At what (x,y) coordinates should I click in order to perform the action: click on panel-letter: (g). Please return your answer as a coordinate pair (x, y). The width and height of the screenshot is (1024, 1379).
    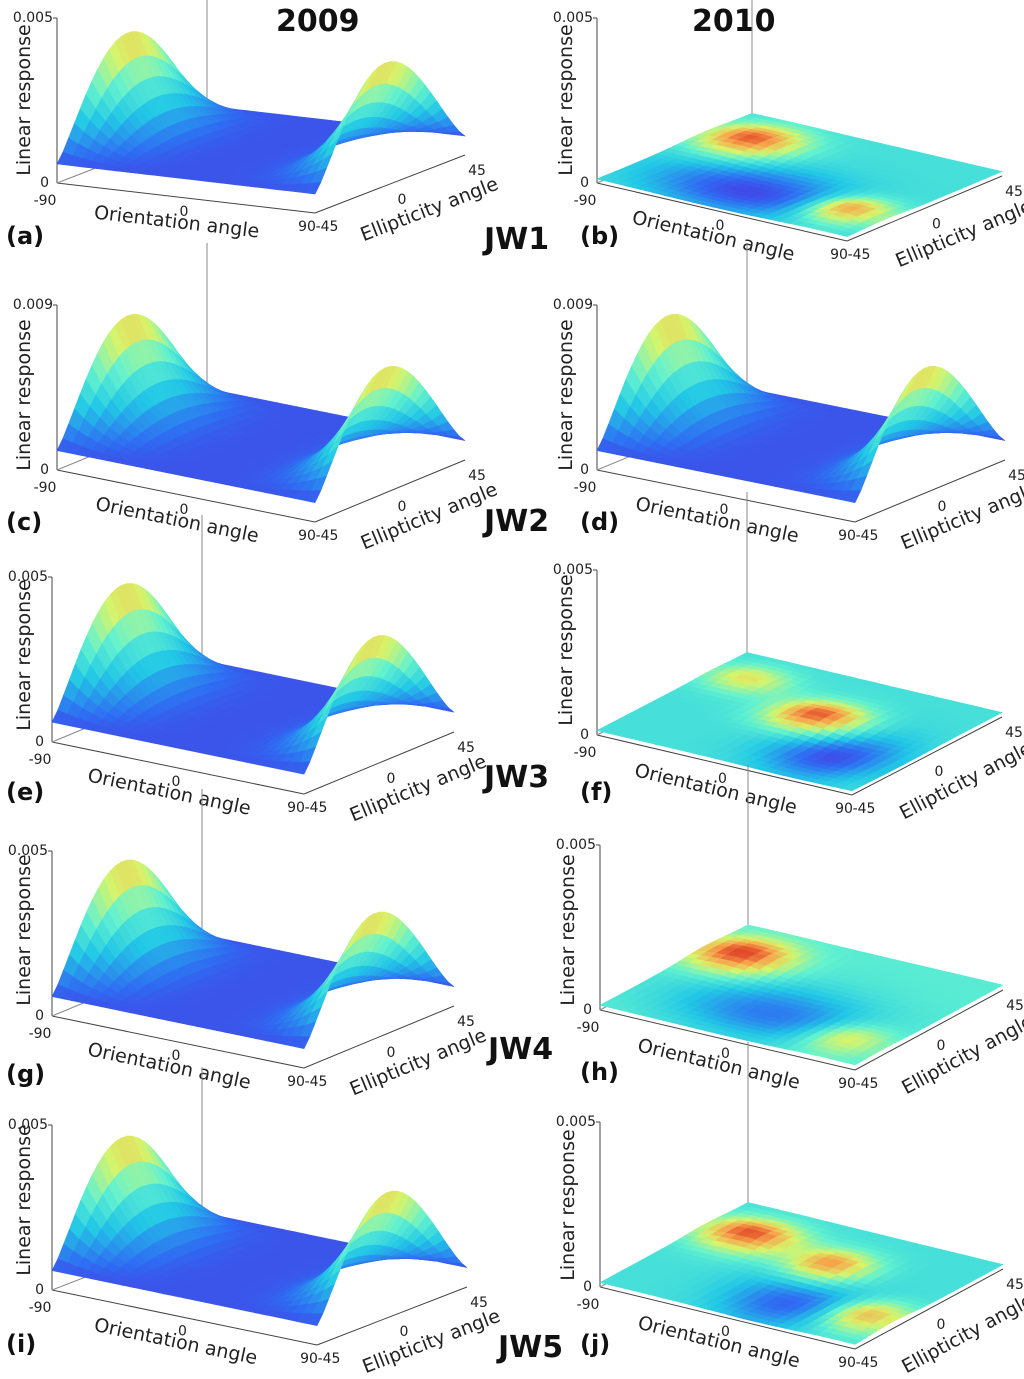
    Looking at the image, I should click on (25, 1074).